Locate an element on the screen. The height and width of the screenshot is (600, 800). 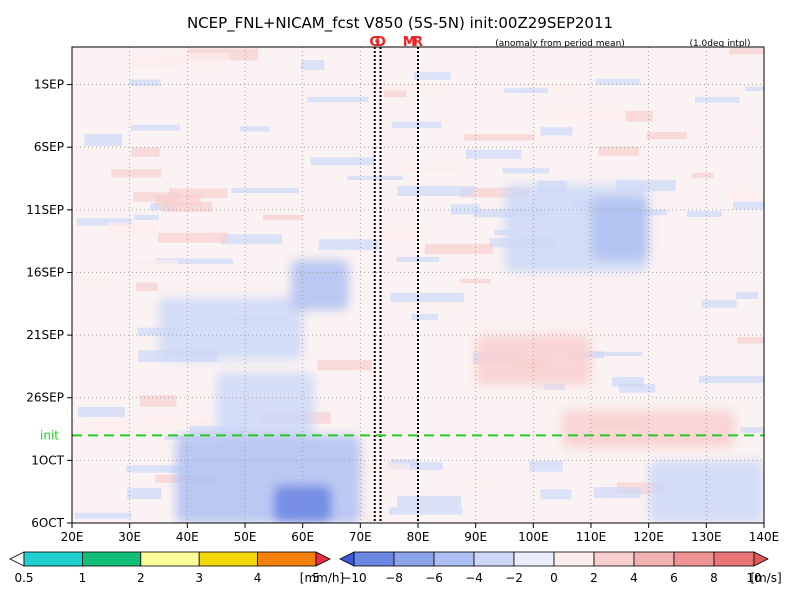
colorbar-level-label: 6 is located at coordinates (674, 578).